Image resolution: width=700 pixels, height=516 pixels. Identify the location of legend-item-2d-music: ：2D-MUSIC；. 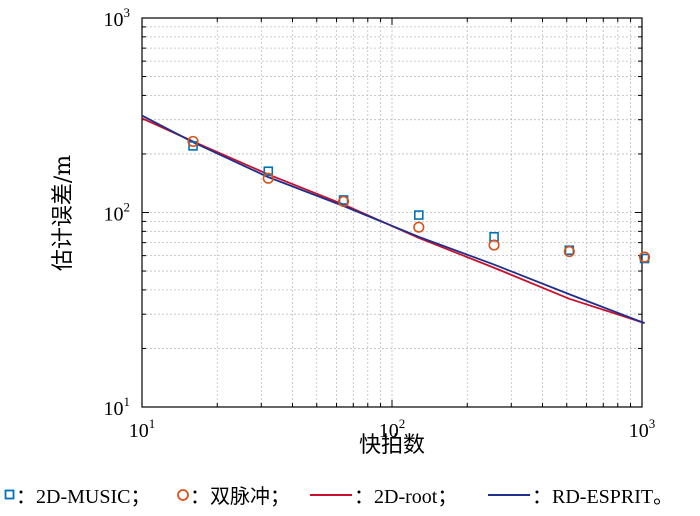
(77, 494).